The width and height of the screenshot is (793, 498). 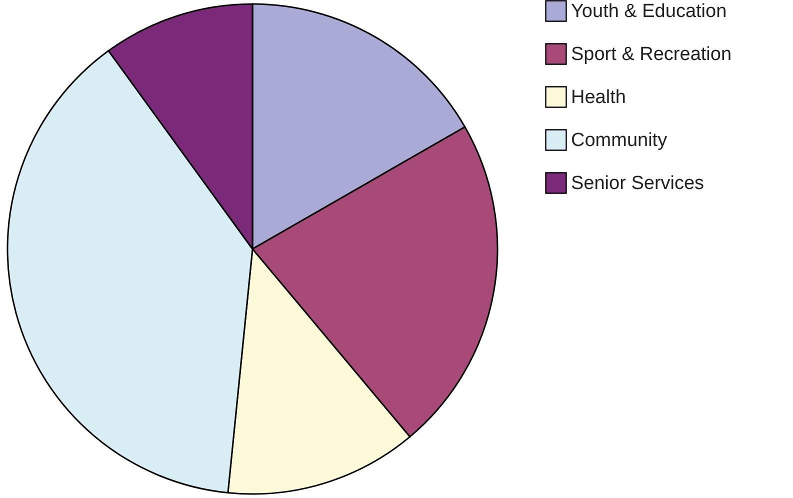 I want to click on legend-label: Health, so click(x=598, y=97).